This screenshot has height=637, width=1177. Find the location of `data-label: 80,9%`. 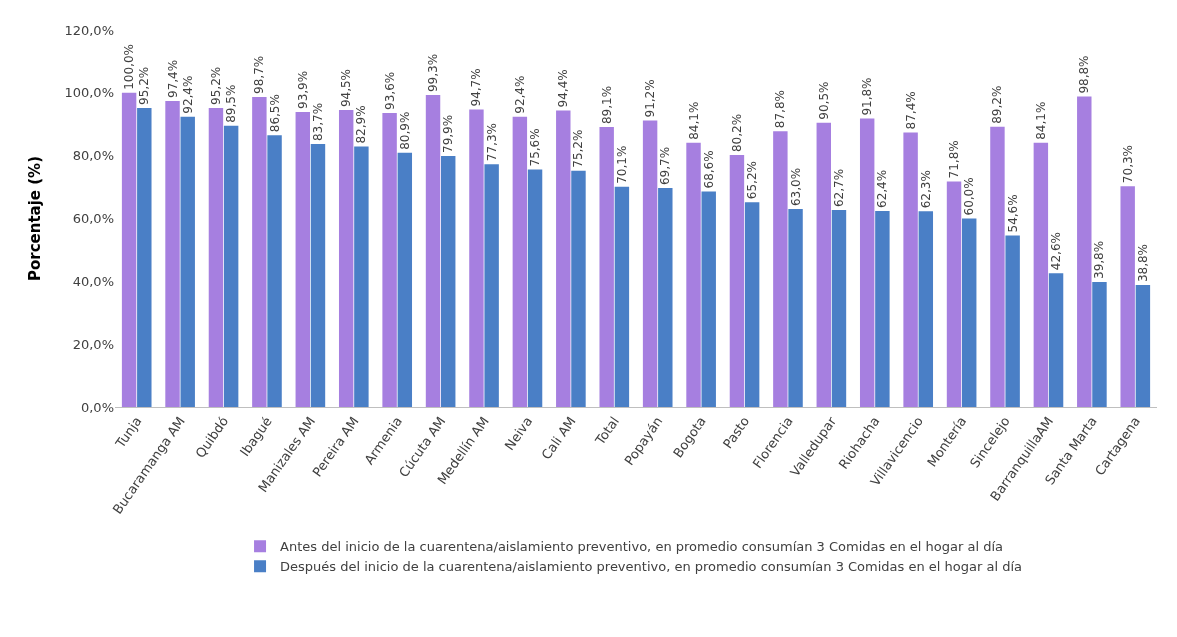

data-label: 80,9% is located at coordinates (404, 130).